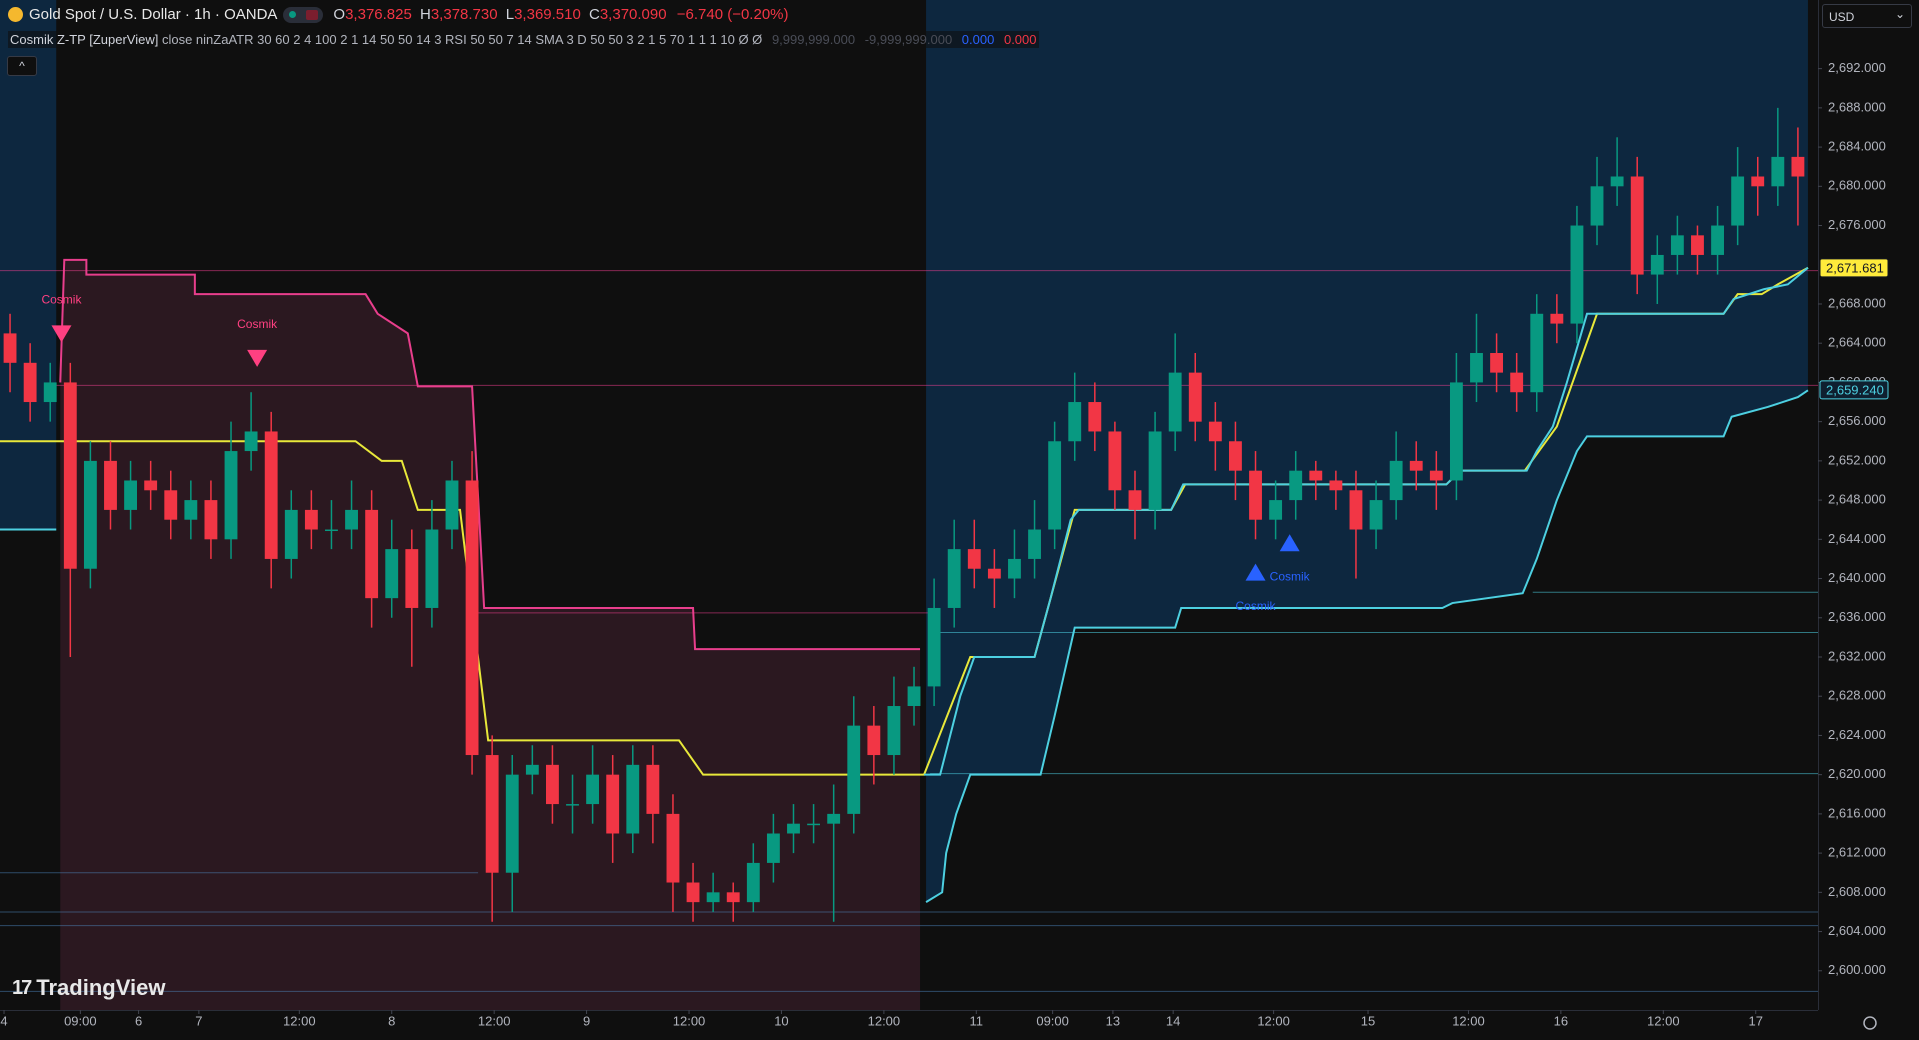 The height and width of the screenshot is (1040, 1919). I want to click on status-pill, so click(303, 14).